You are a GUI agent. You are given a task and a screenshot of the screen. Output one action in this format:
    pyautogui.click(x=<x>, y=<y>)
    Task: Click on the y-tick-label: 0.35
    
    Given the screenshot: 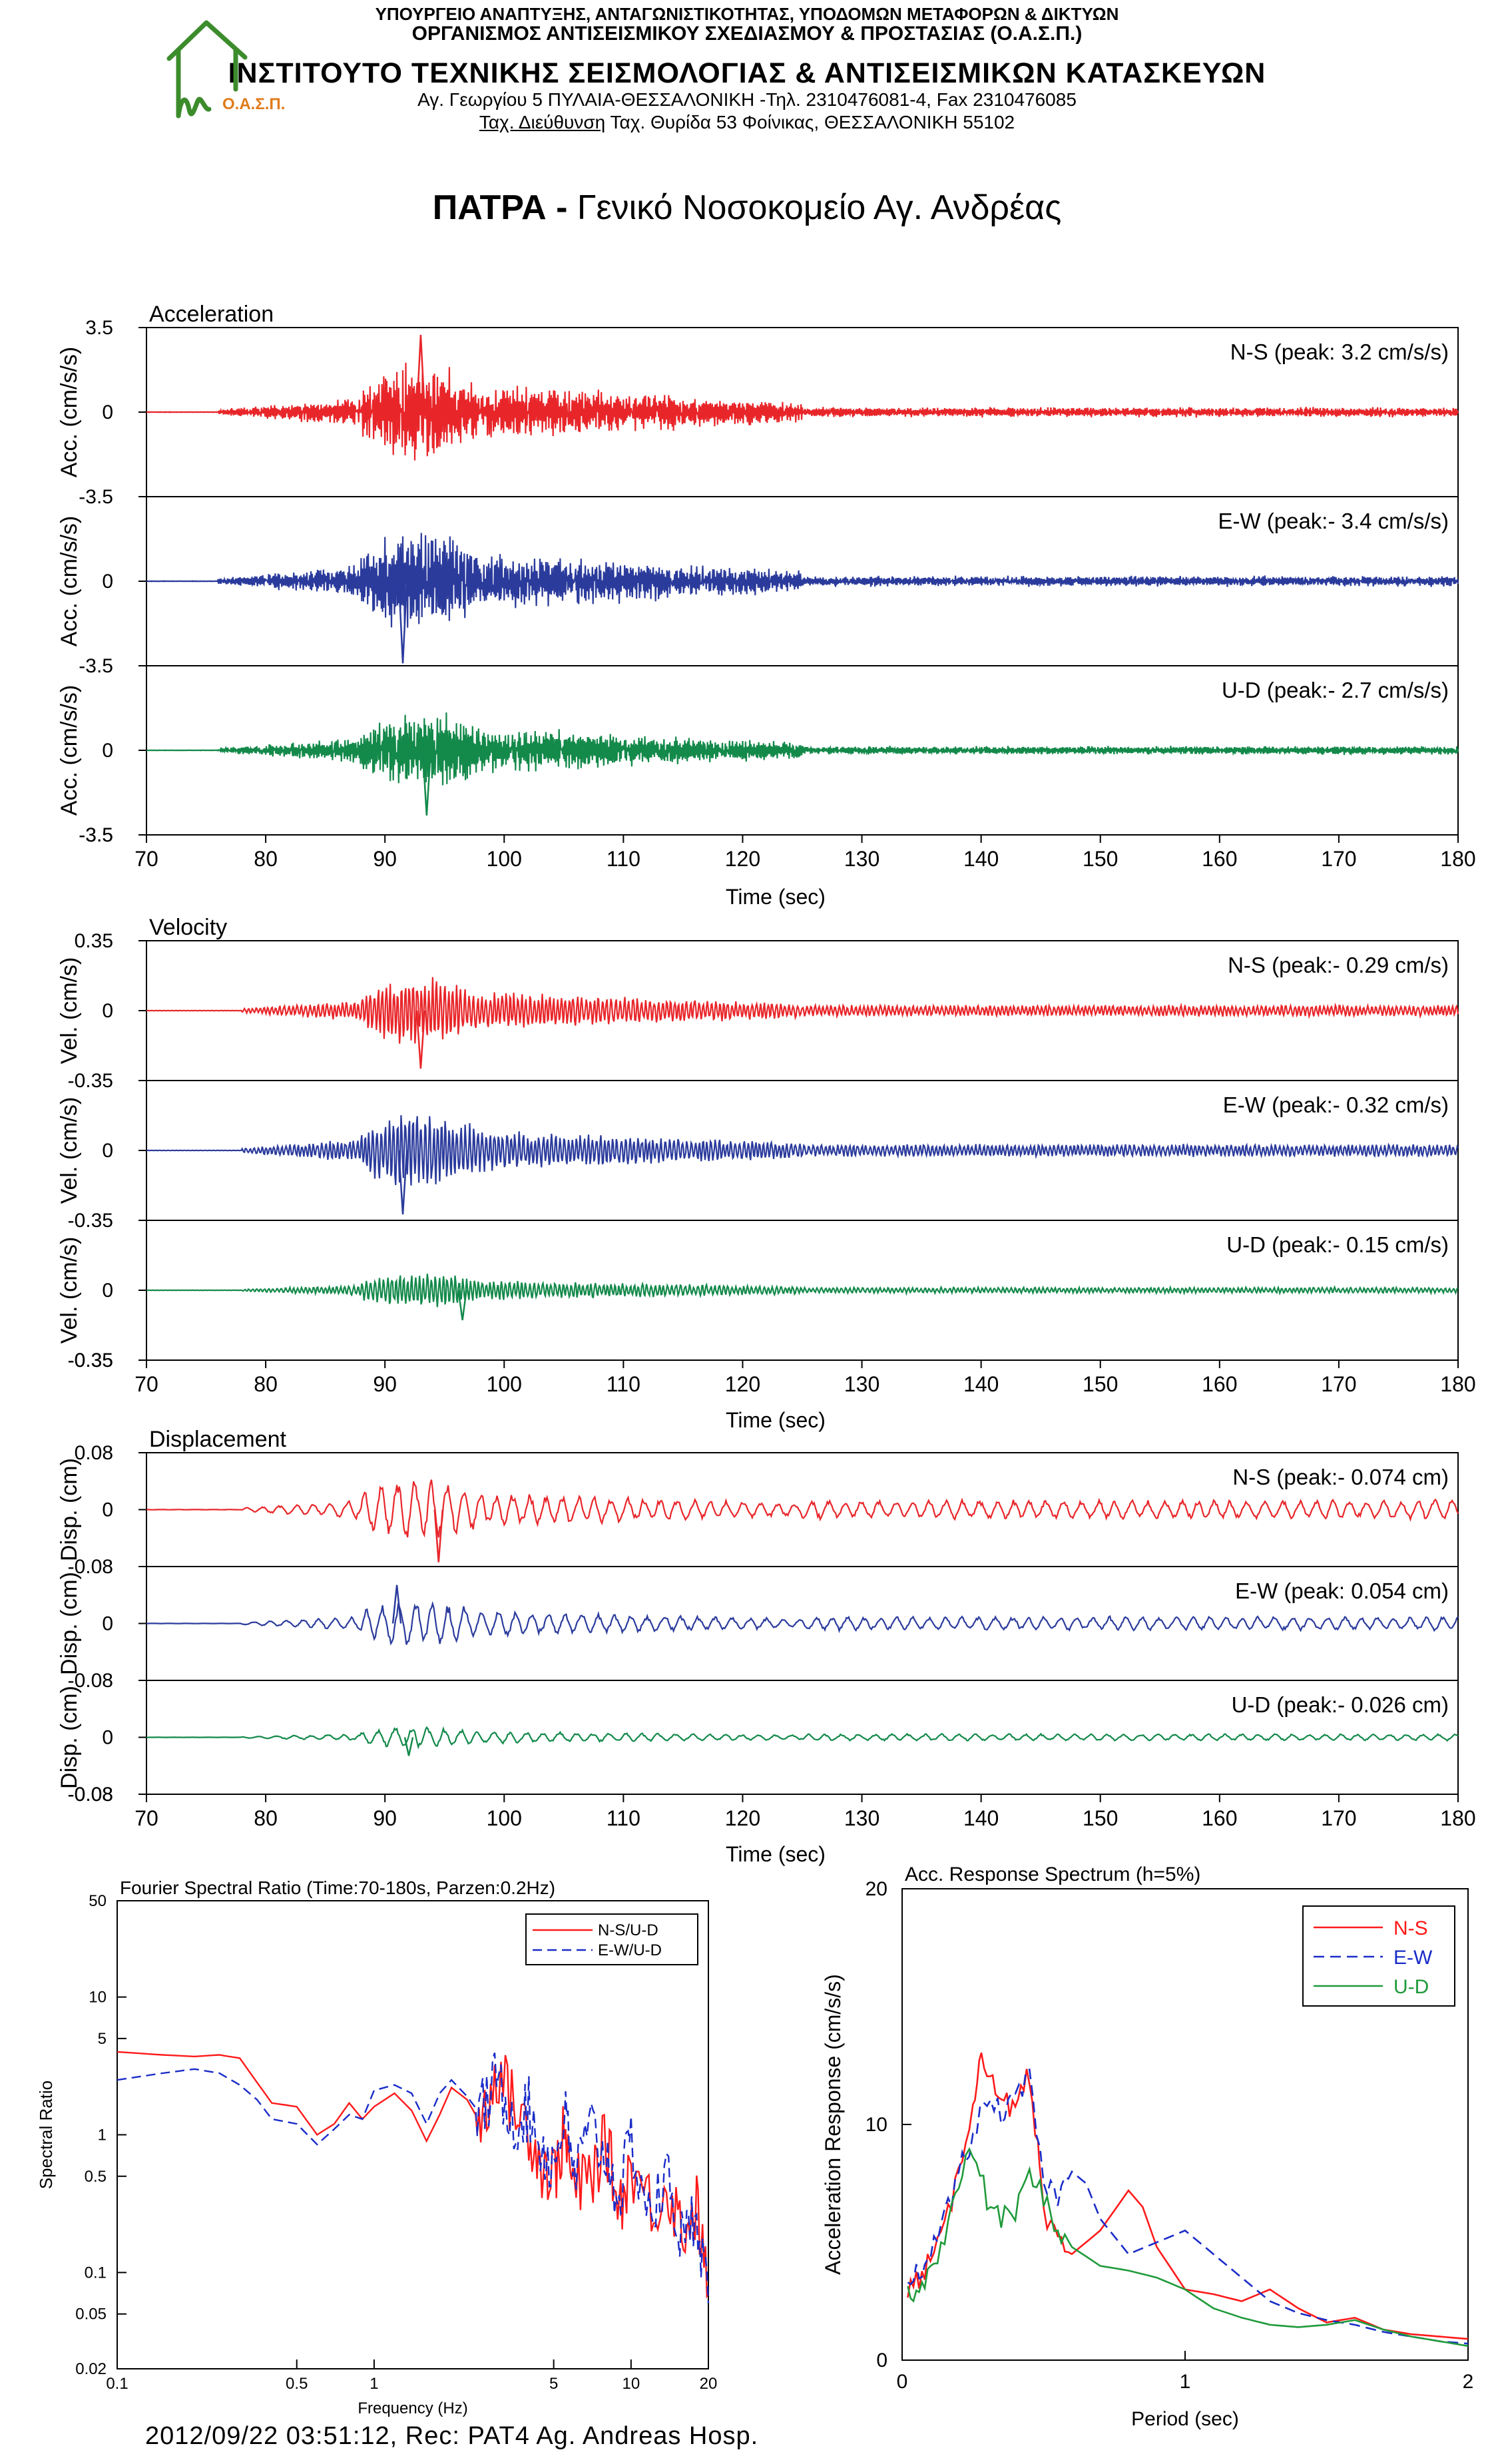 What is the action you would take?
    pyautogui.click(x=94, y=941)
    